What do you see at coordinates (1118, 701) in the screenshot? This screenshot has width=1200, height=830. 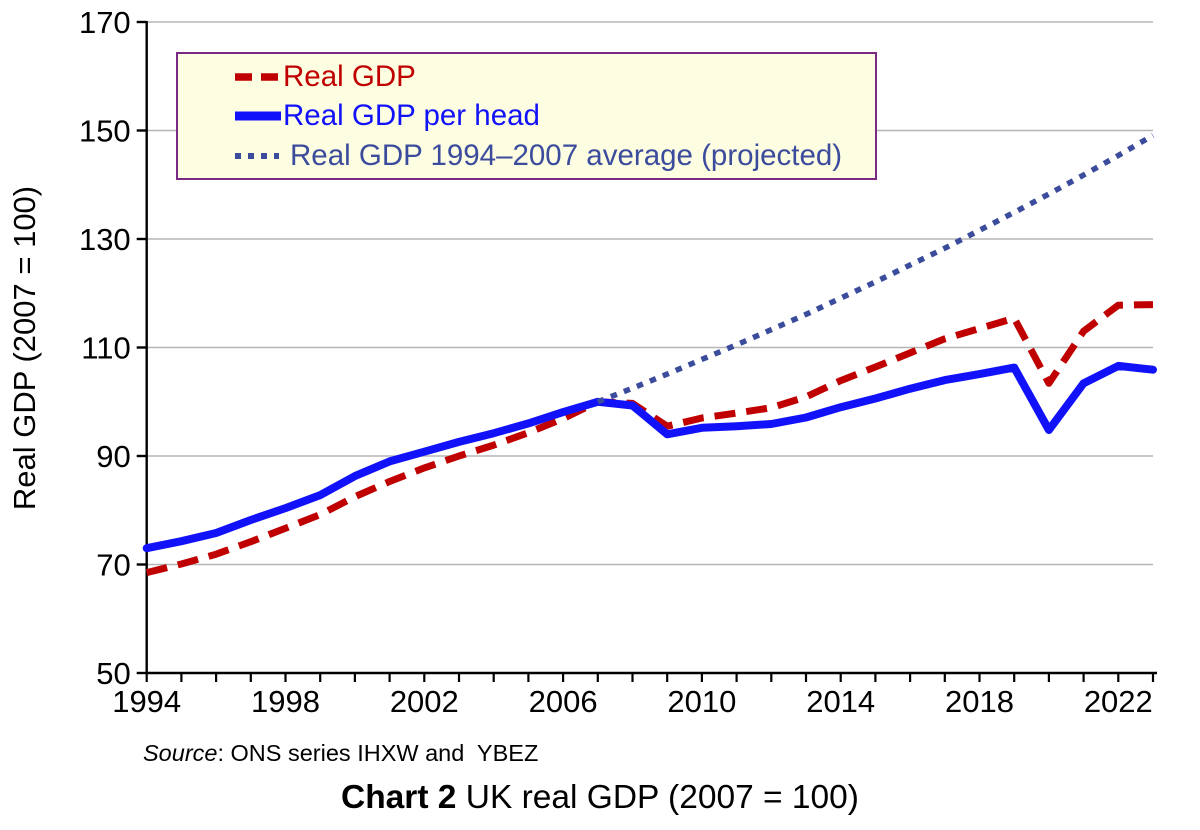 I see `svg-text: 2022` at bounding box center [1118, 701].